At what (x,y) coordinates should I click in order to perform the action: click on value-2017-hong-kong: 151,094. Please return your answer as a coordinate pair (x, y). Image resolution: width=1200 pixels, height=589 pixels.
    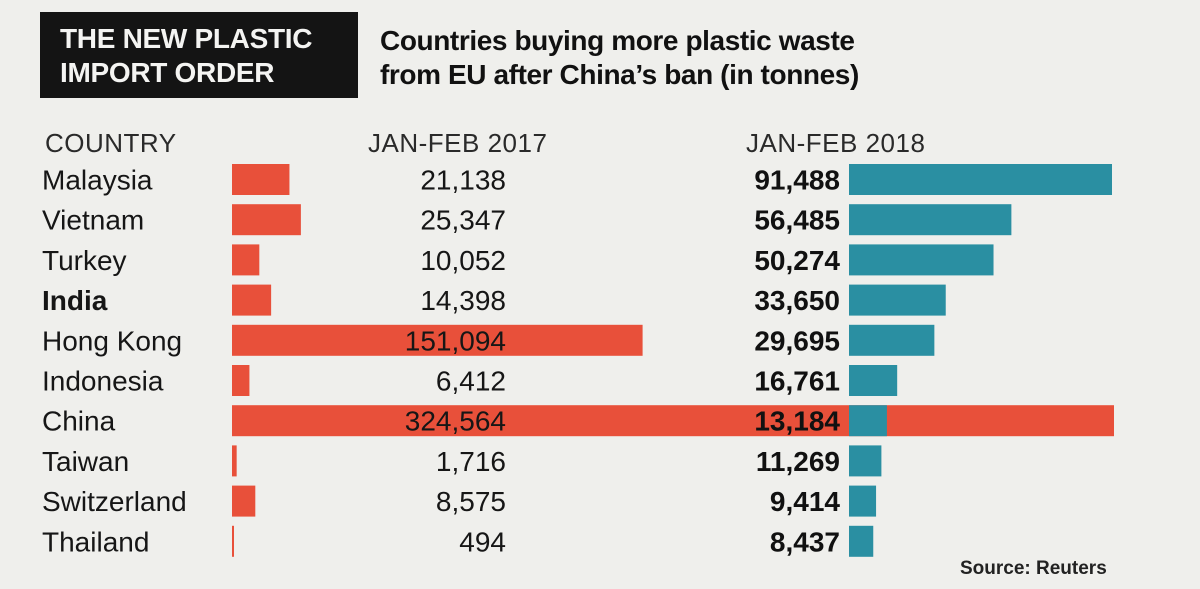
    Looking at the image, I should click on (455, 340).